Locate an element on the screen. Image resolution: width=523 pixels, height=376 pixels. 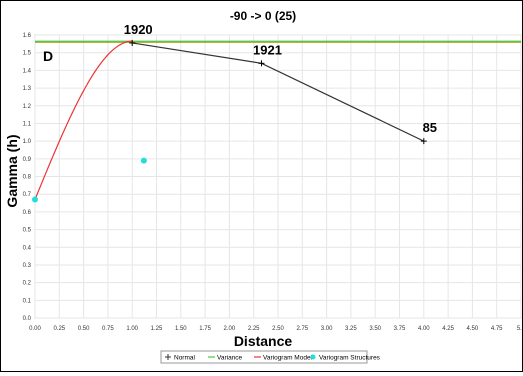
x-tick-label: 4.50 is located at coordinates (473, 329).